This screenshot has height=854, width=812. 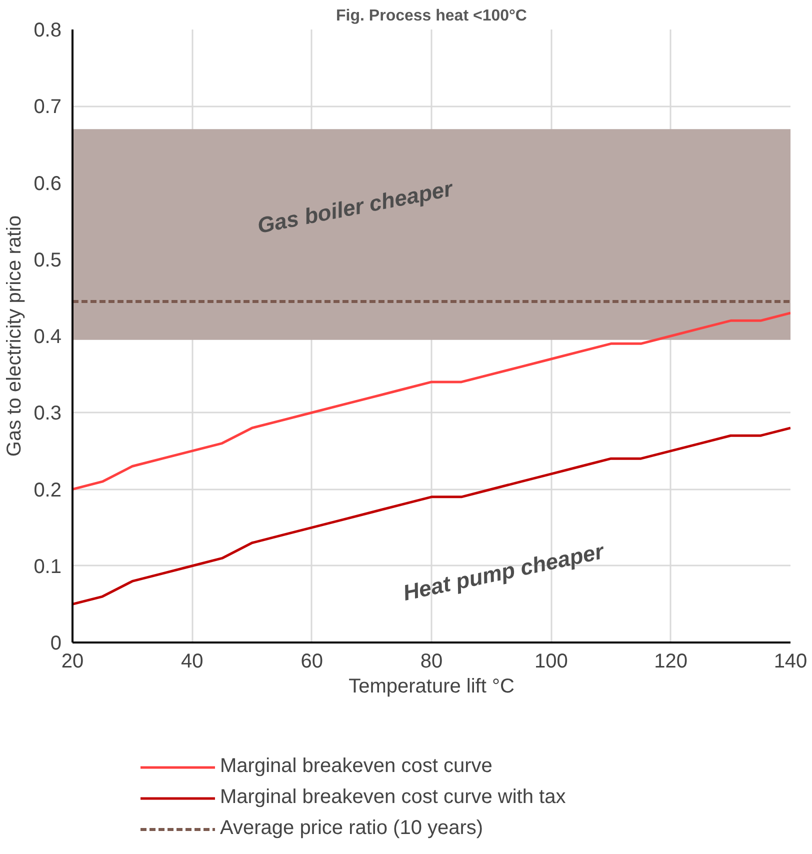 I want to click on x-tick-label: 20, so click(x=72, y=661).